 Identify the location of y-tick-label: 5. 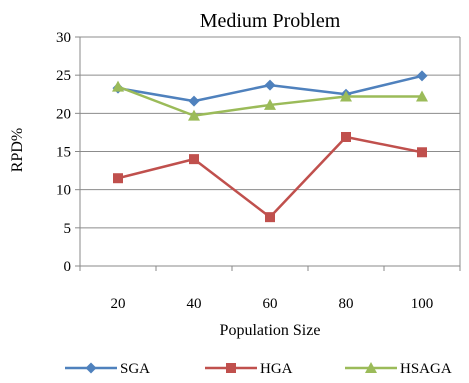
(68, 229).